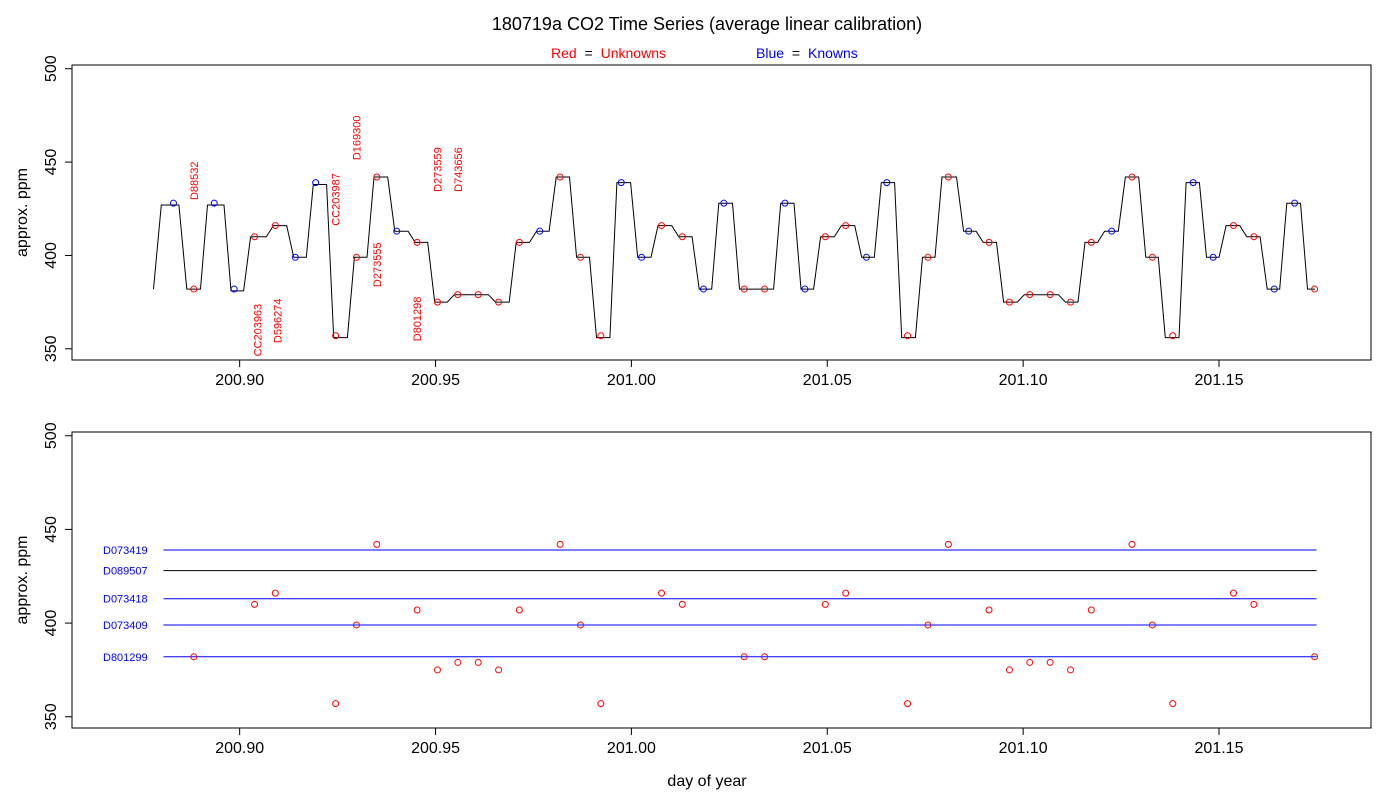 The width and height of the screenshot is (1400, 800). What do you see at coordinates (564, 53) in the screenshot?
I see `legend-red-prefix: Red` at bounding box center [564, 53].